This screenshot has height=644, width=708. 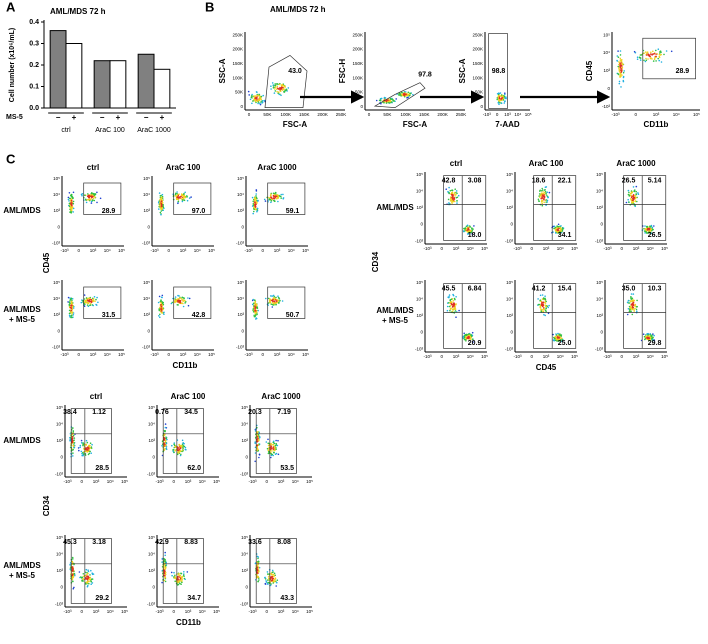 I want to click on row-label: AML/MDS, so click(x=22, y=309).